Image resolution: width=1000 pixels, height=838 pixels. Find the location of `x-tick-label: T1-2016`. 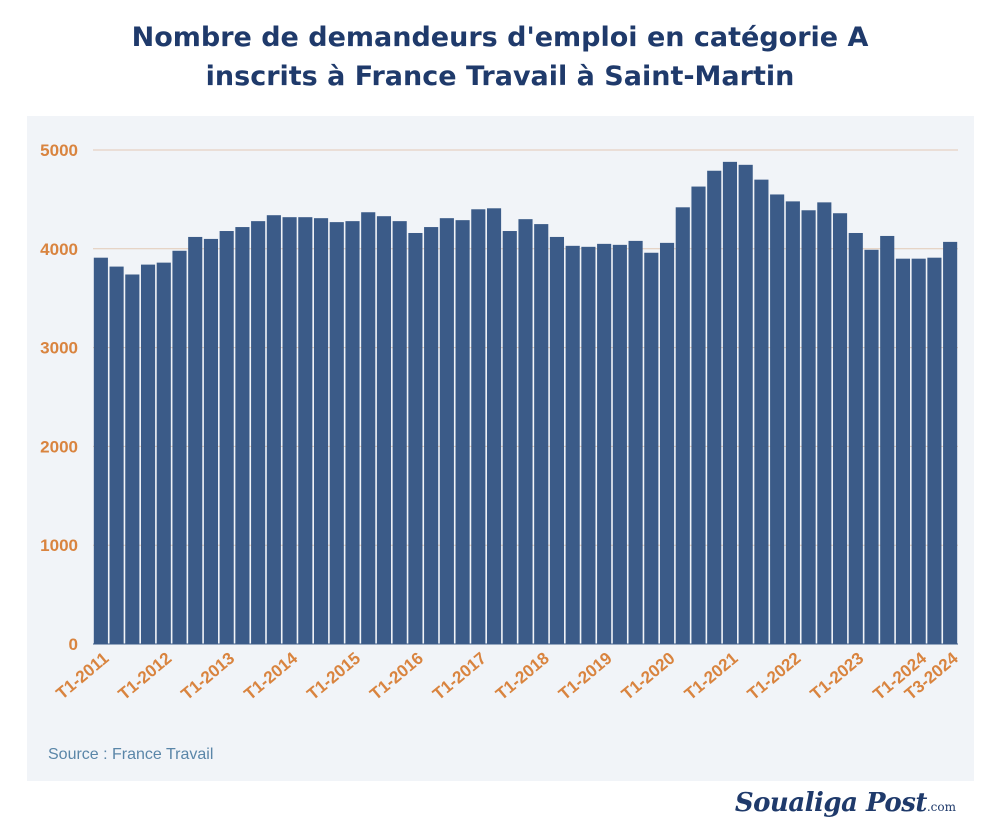

x-tick-label: T1-2016 is located at coordinates (396, 676).